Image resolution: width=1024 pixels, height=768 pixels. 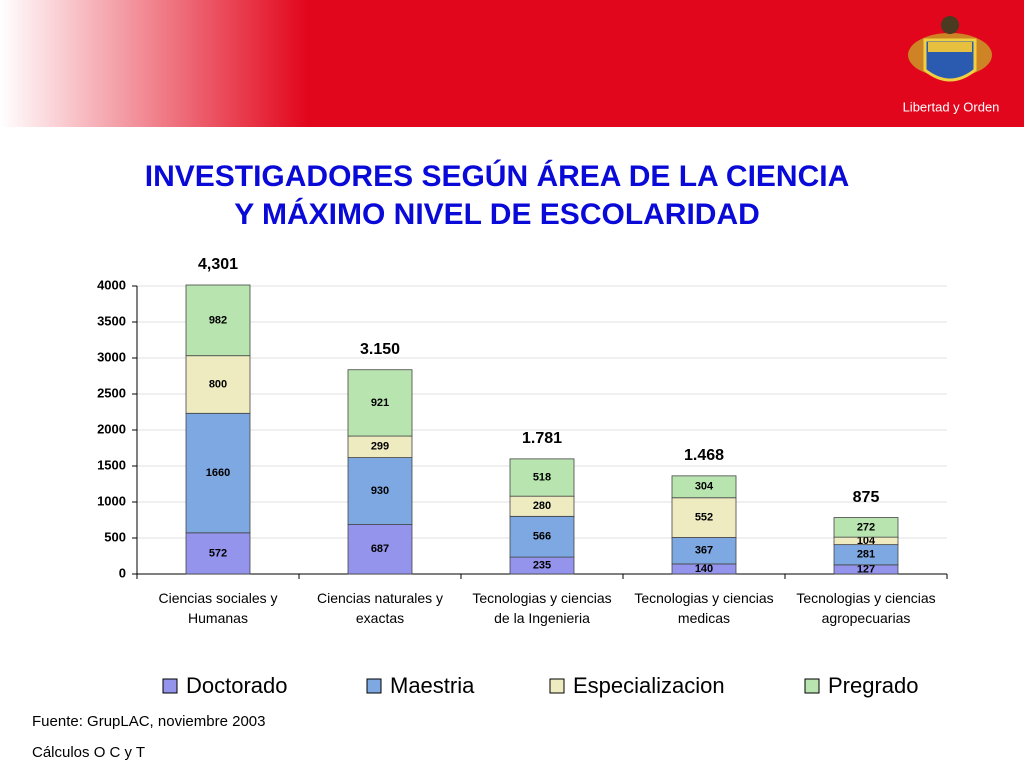 What do you see at coordinates (111, 356) in the screenshot?
I see `y-tick-label: 3000` at bounding box center [111, 356].